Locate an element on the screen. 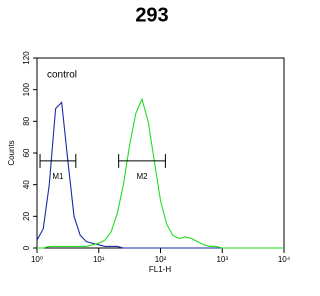 The width and height of the screenshot is (320, 296). y-tick-label: 100 is located at coordinates (26, 89).